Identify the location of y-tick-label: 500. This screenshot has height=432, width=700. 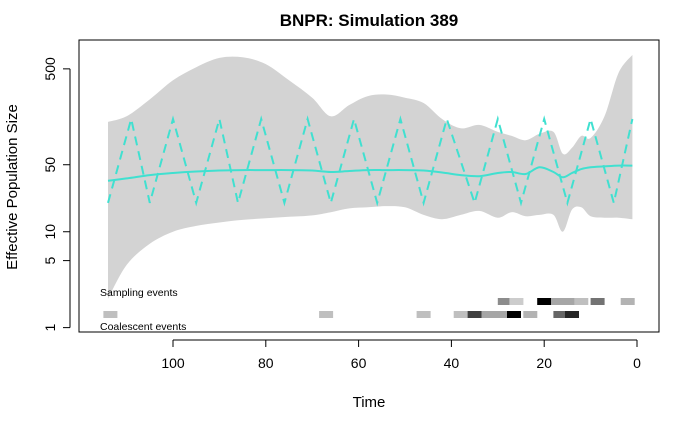
(50, 69).